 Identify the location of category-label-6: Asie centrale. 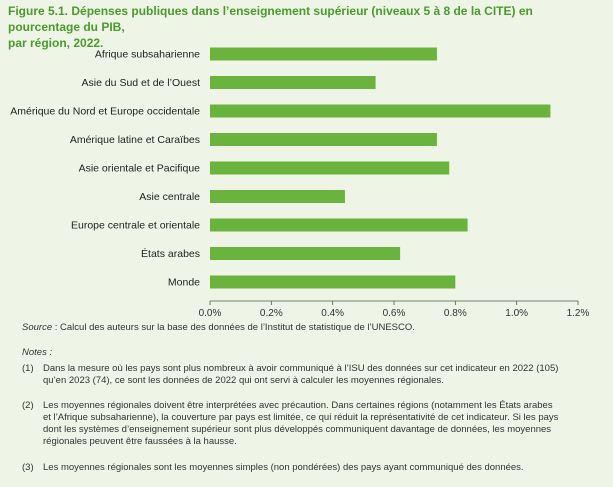
(169, 197).